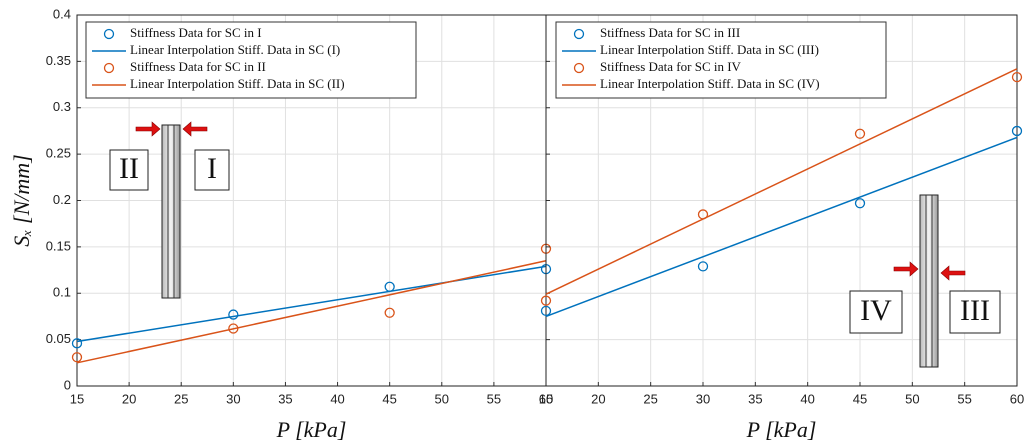  What do you see at coordinates (671, 66) in the screenshot?
I see `legend-label: Stiffness Data for SC in IV` at bounding box center [671, 66].